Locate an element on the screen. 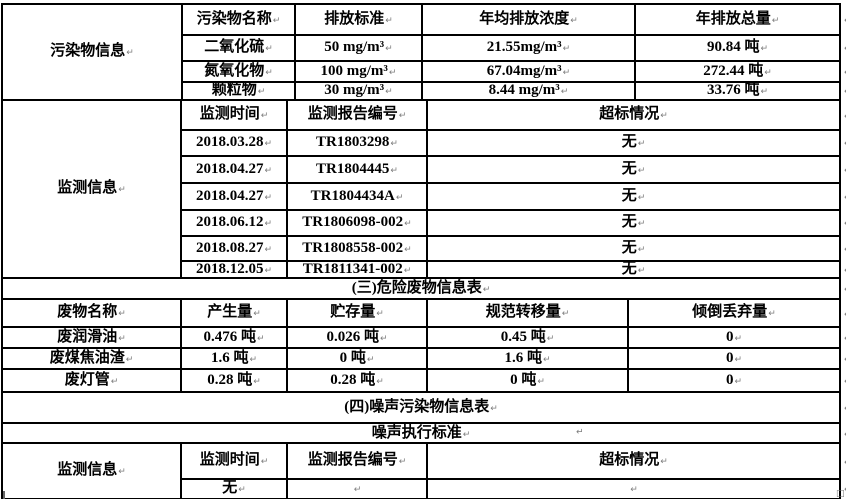  noise-monitoring-table: 监测信息↵ 监测时间↵ 监测报告编号↵ 超标情况↵ ↵ 无↵ ↵ ↵ ↵ is located at coordinates (423, 471).